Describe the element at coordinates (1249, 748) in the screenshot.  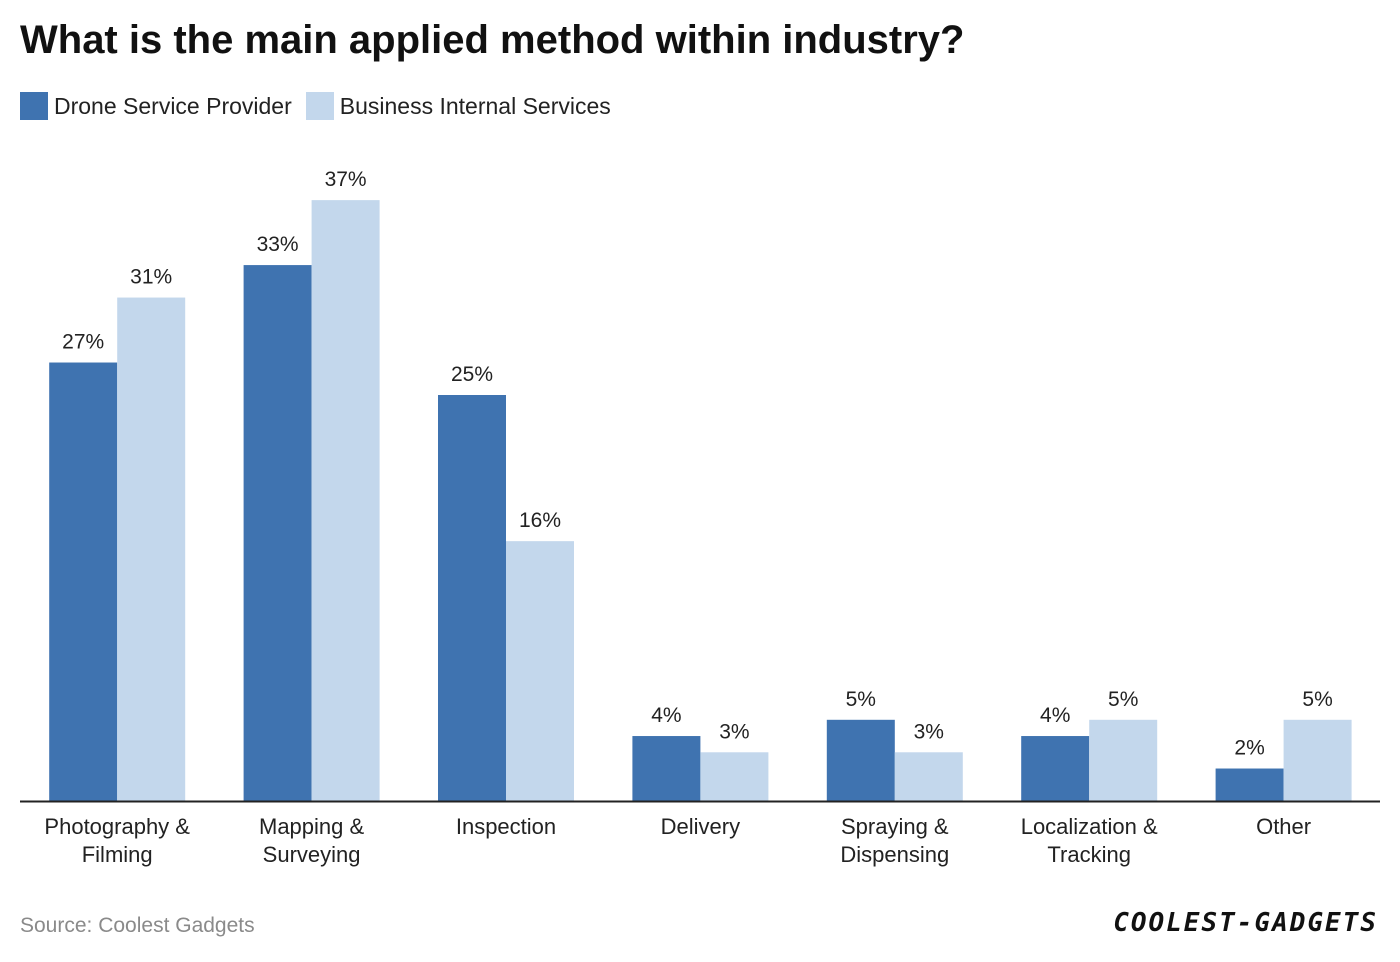
I see `data-label-1-7: 2%` at that location.